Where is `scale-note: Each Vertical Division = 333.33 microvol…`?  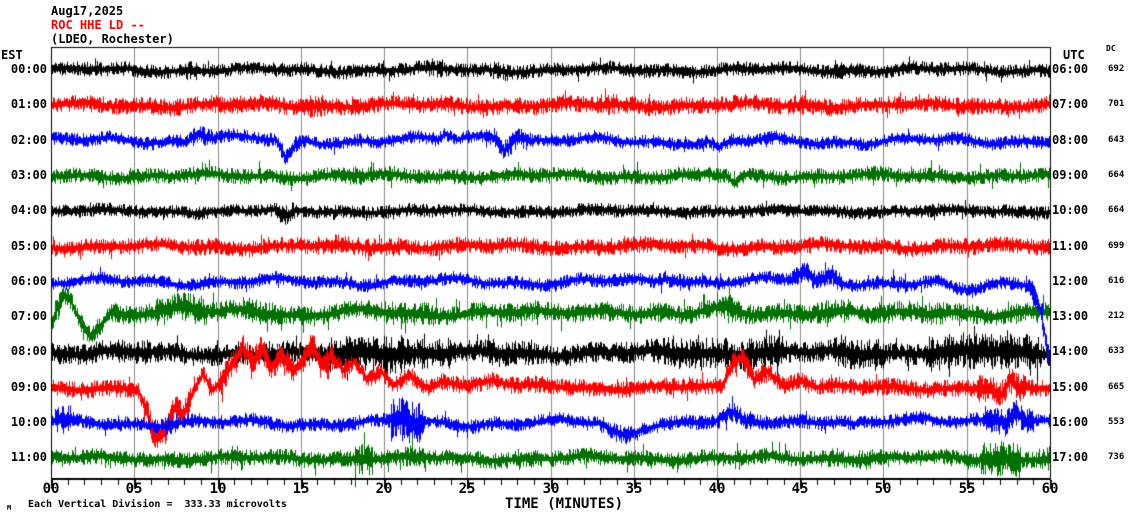 scale-note: Each Vertical Division = 333.33 microvol… is located at coordinates (157, 504).